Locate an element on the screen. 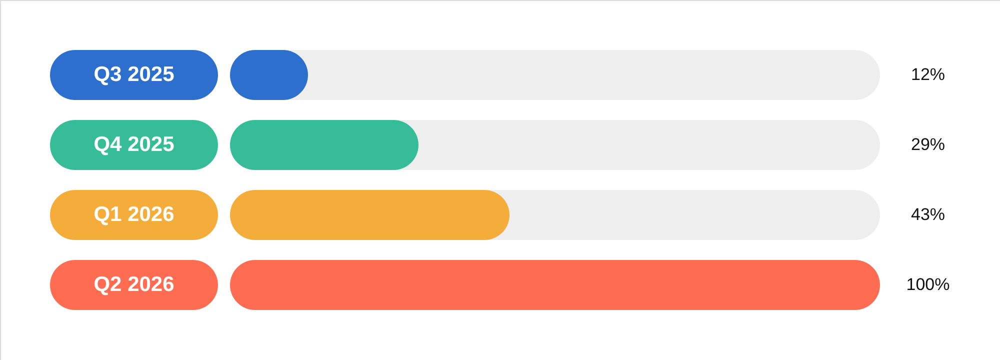 This screenshot has height=360, width=1000. y-tick-label: Q2 2026 is located at coordinates (134, 284).